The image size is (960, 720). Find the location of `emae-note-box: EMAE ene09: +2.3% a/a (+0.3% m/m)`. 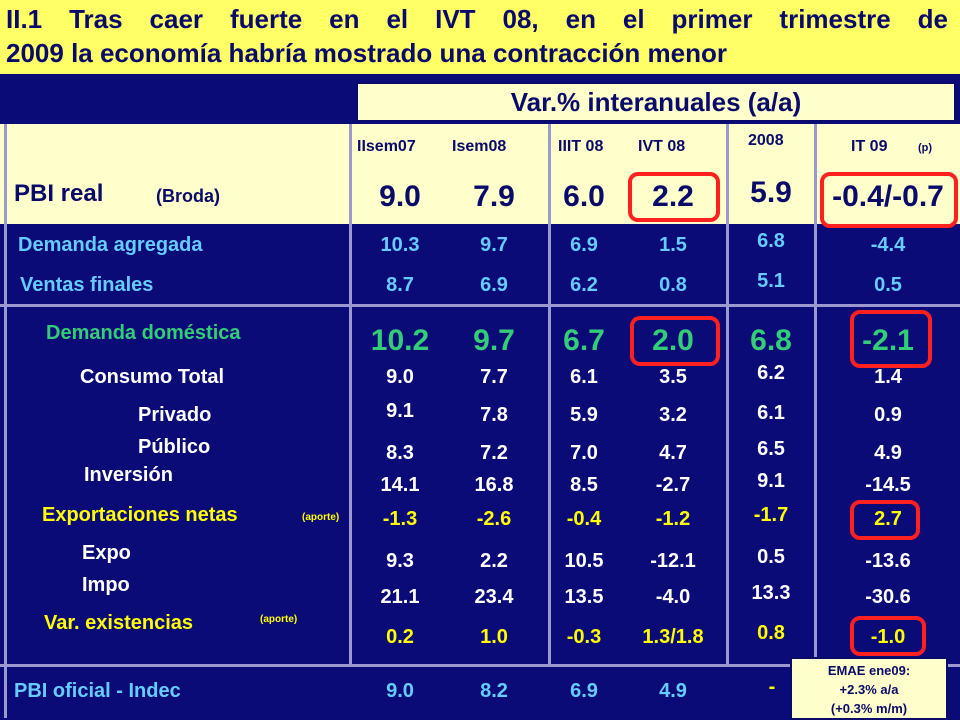

emae-note-box: EMAE ene09: +2.3% a/a (+0.3% m/m) is located at coordinates (869, 688).